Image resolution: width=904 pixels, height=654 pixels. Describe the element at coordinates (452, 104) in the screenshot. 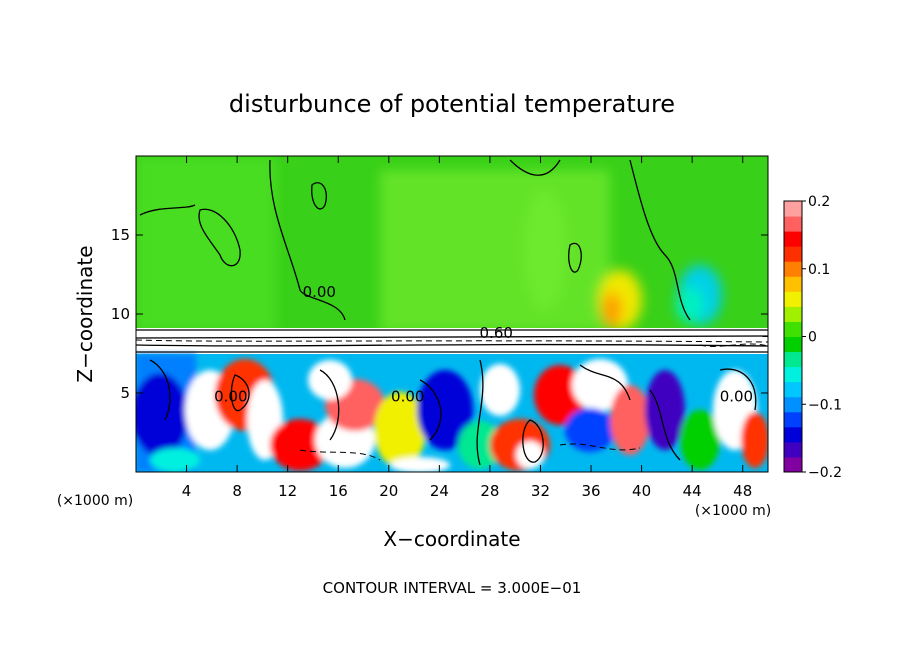

I see `chart-title: disturbunce of potential temperature` at that location.